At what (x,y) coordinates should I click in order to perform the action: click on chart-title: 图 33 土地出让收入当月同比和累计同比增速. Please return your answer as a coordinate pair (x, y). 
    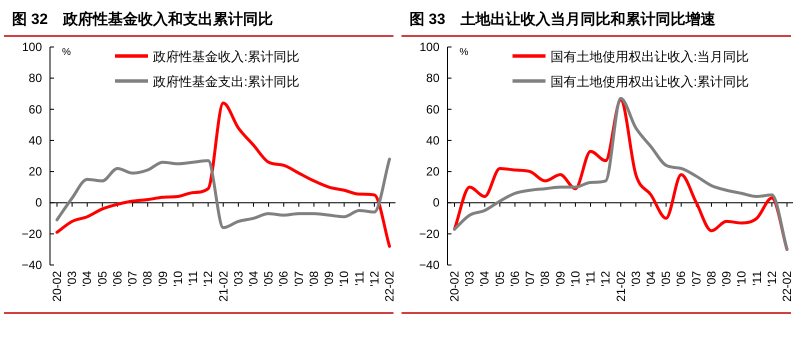
    Looking at the image, I should click on (563, 19).